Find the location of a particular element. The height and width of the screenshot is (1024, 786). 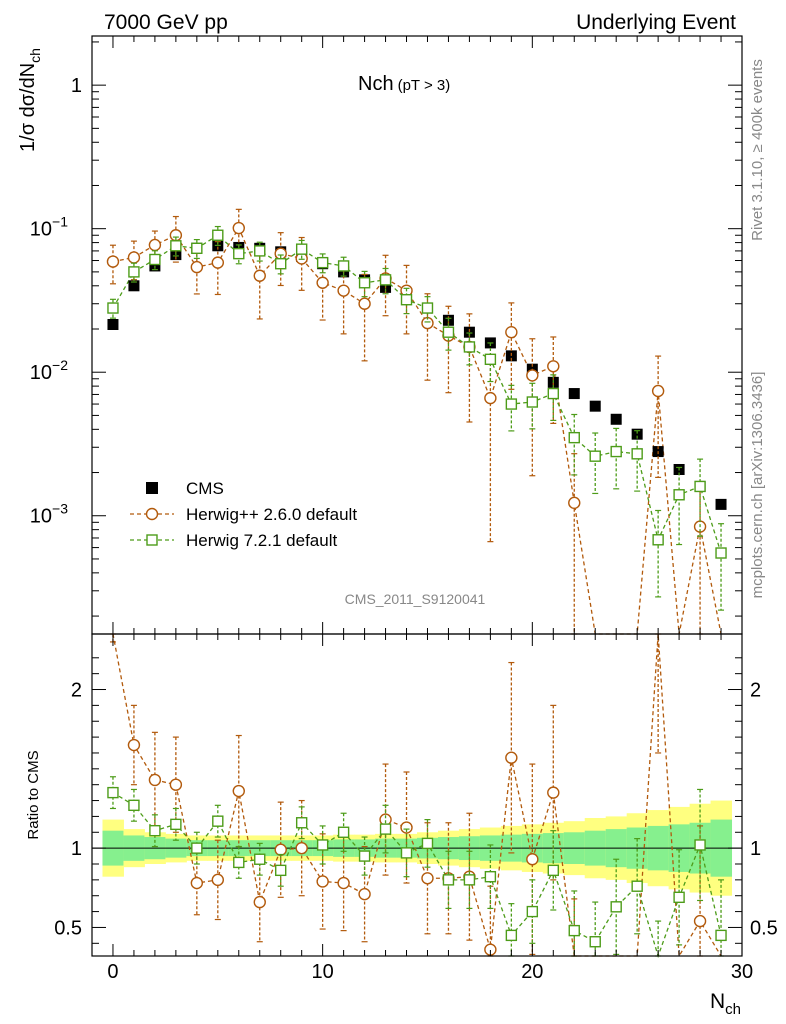

ratio-y-axis-label: Ratio to CMS is located at coordinates (33, 794).